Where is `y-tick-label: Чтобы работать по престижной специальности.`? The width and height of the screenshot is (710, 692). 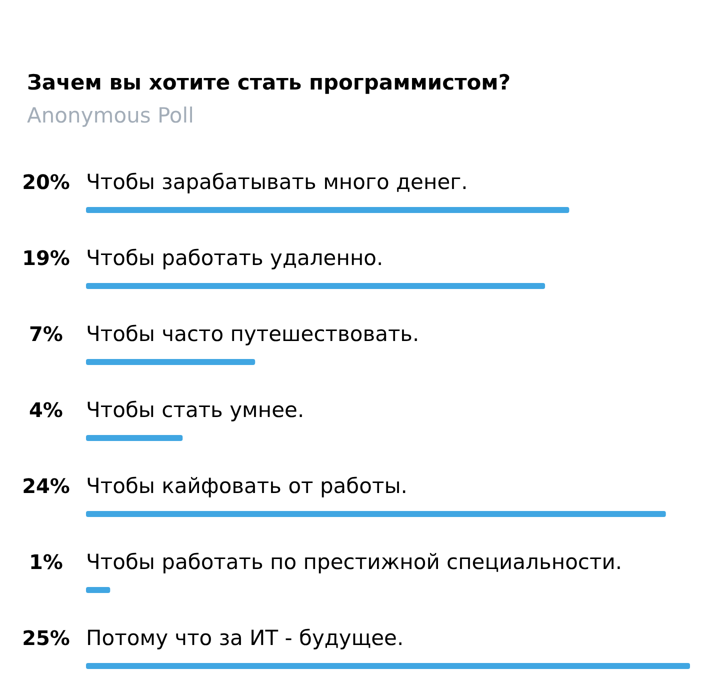
y-tick-label: Чтобы работать по престижной специальности. is located at coordinates (354, 562).